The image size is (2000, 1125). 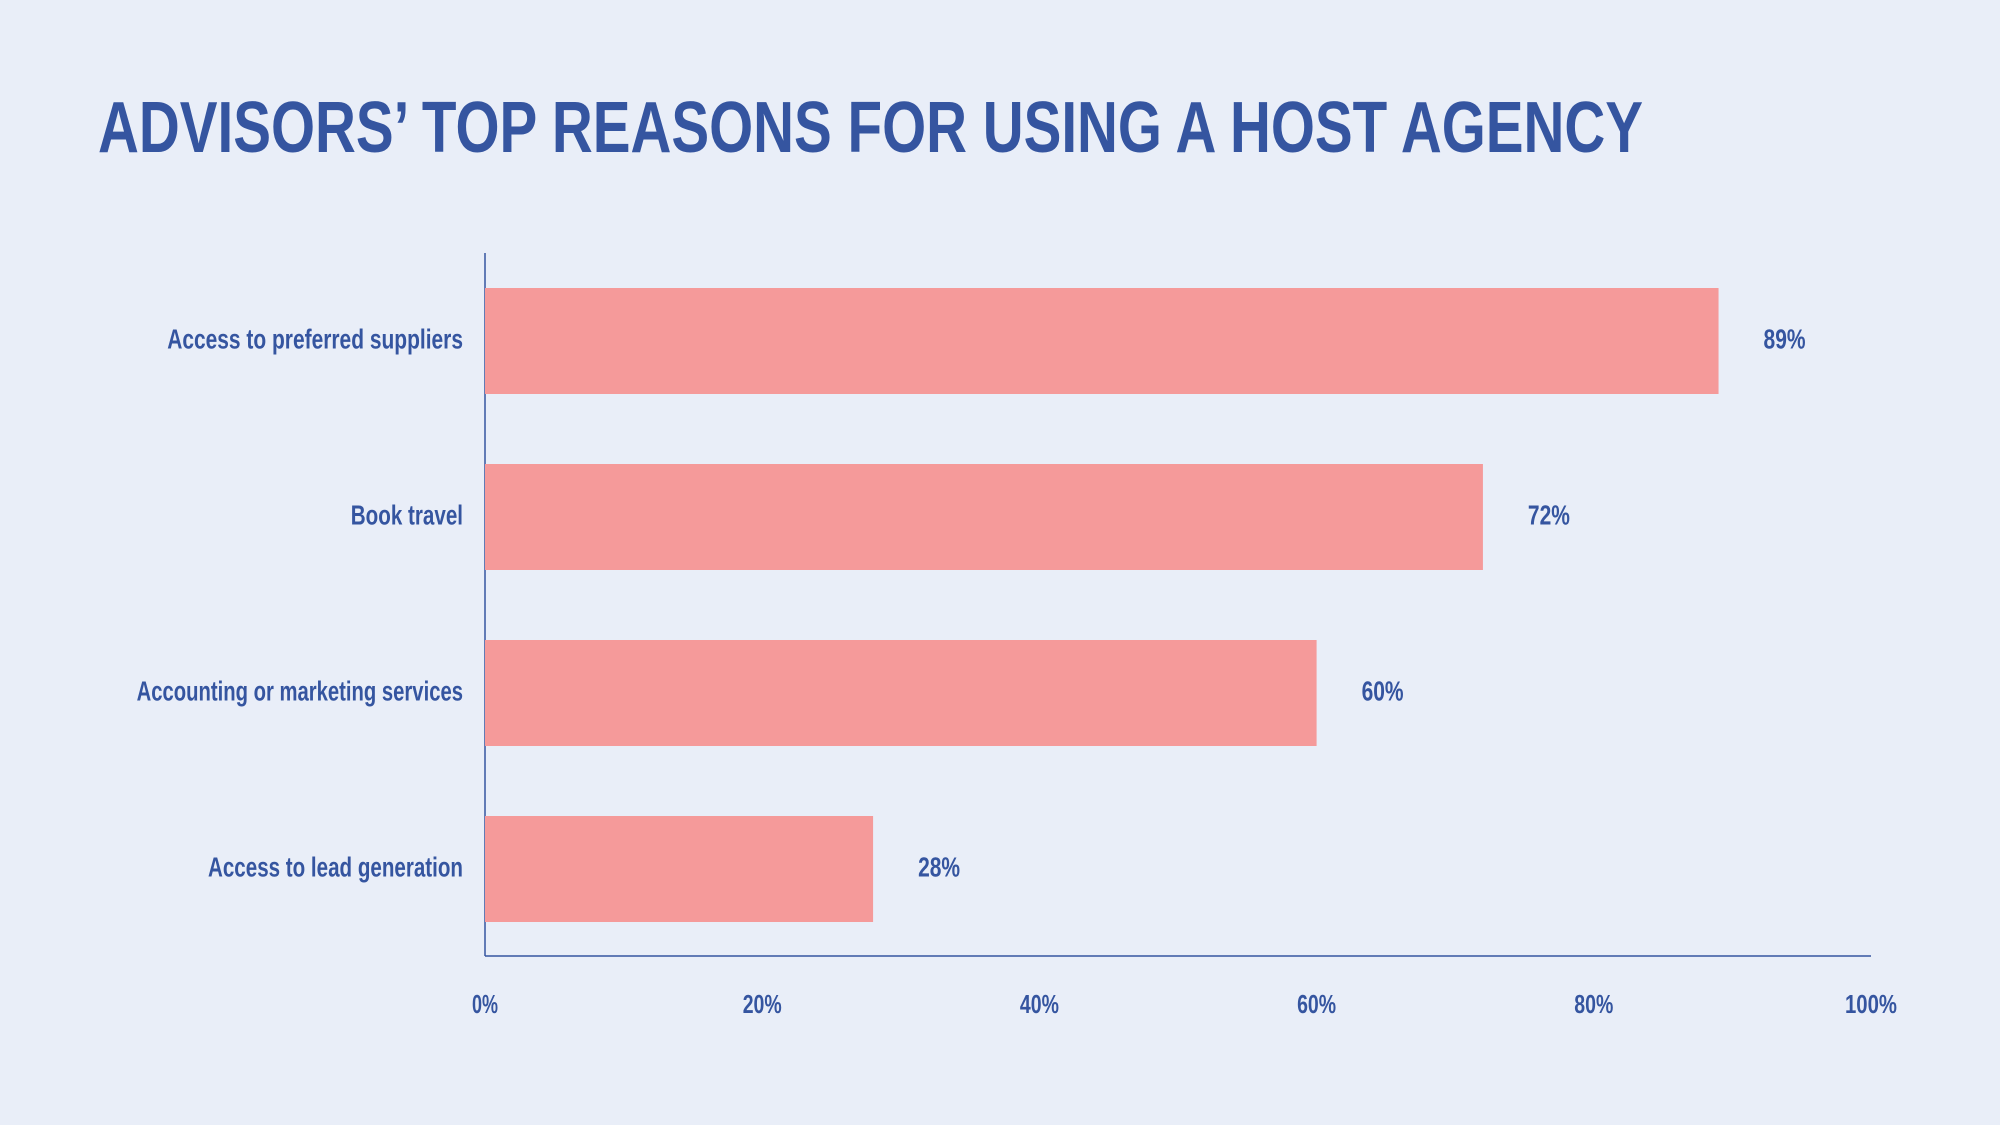 I want to click on y-tick-label: Access to lead generation, so click(x=335, y=866).